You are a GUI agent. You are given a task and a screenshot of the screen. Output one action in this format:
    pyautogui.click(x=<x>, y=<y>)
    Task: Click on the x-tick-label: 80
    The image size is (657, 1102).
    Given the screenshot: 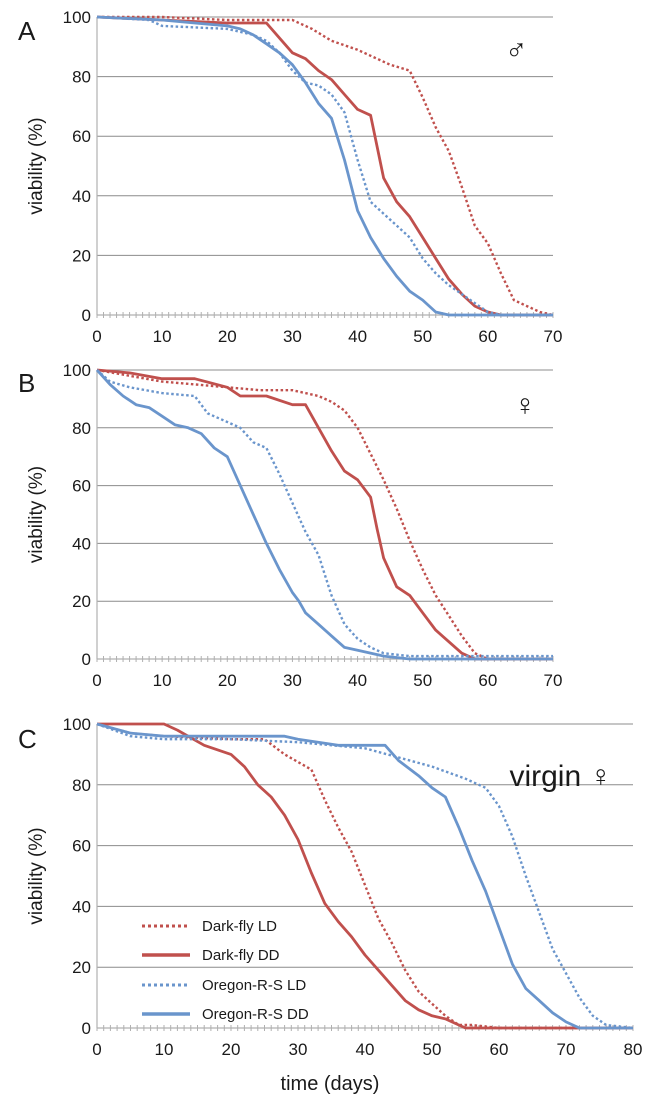 What is the action you would take?
    pyautogui.click(x=633, y=1049)
    